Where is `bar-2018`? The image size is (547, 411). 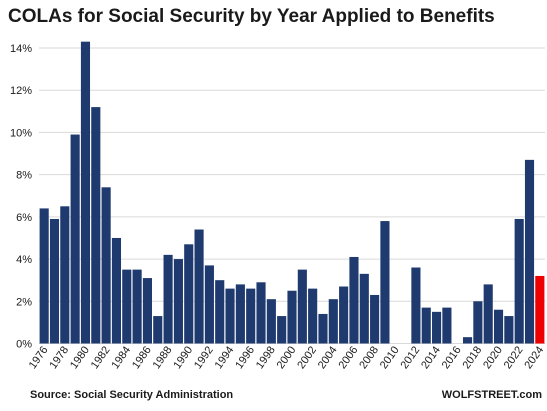
bar-2018 is located at coordinates (478, 322).